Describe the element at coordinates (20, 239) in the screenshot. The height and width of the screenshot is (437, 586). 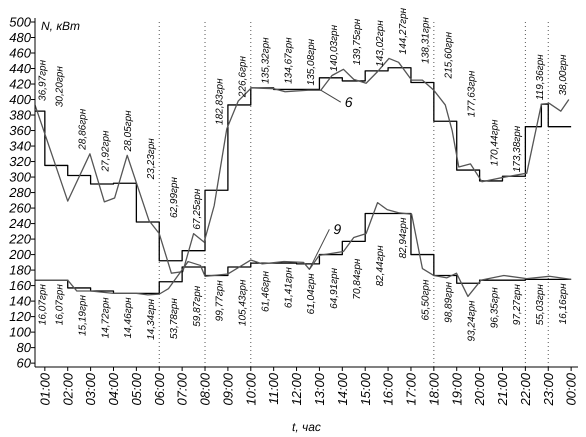
I see `y-tick-label: 220` at that location.